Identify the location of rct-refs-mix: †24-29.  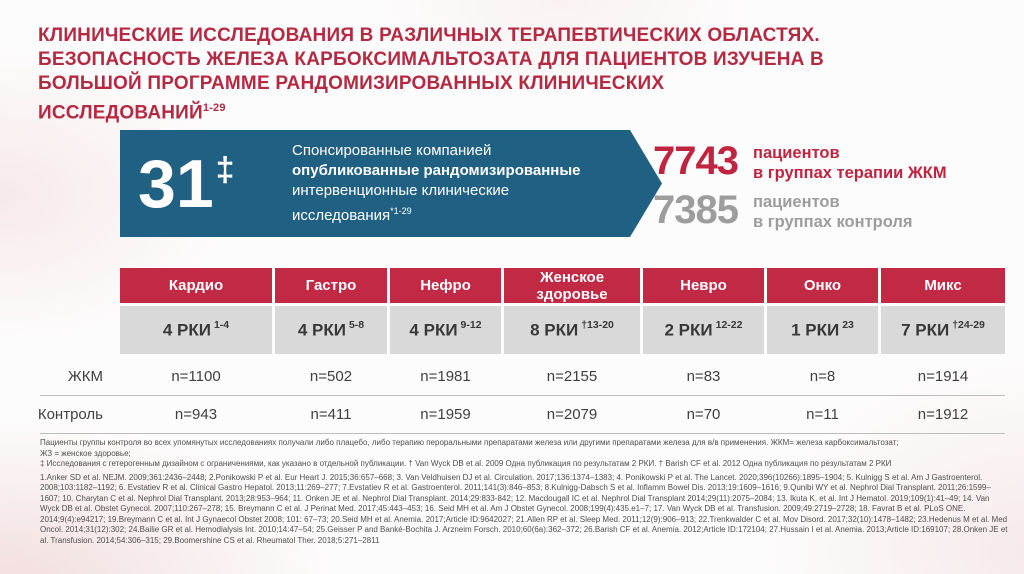
(968, 324).